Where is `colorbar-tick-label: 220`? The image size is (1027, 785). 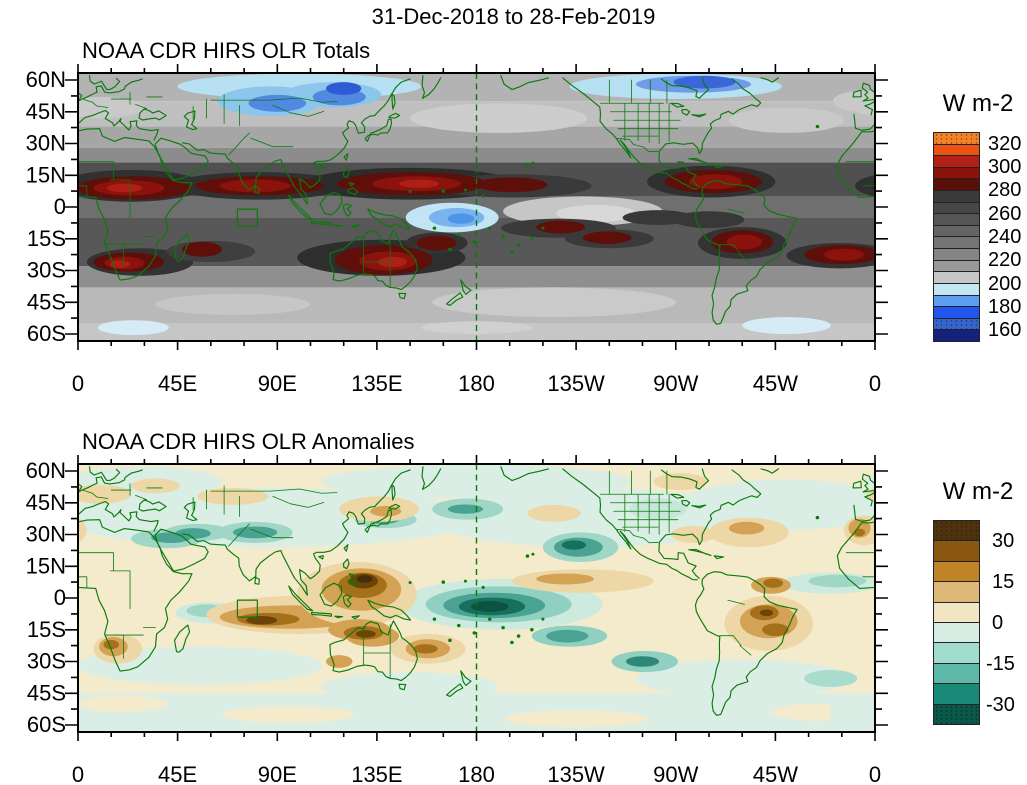 colorbar-tick-label: 220 is located at coordinates (1005, 260).